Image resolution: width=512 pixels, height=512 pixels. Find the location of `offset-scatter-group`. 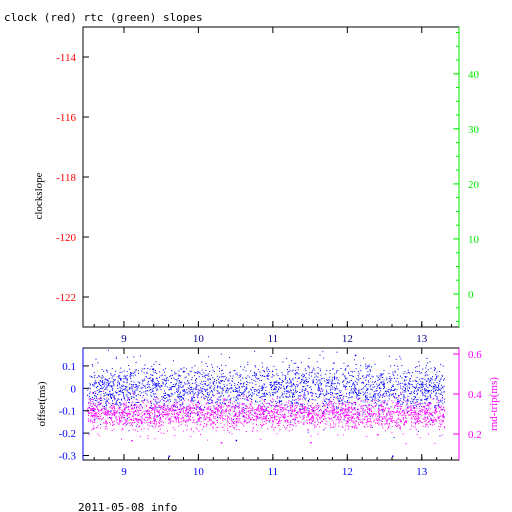

offset-scatter-group is located at coordinates (266, 403).